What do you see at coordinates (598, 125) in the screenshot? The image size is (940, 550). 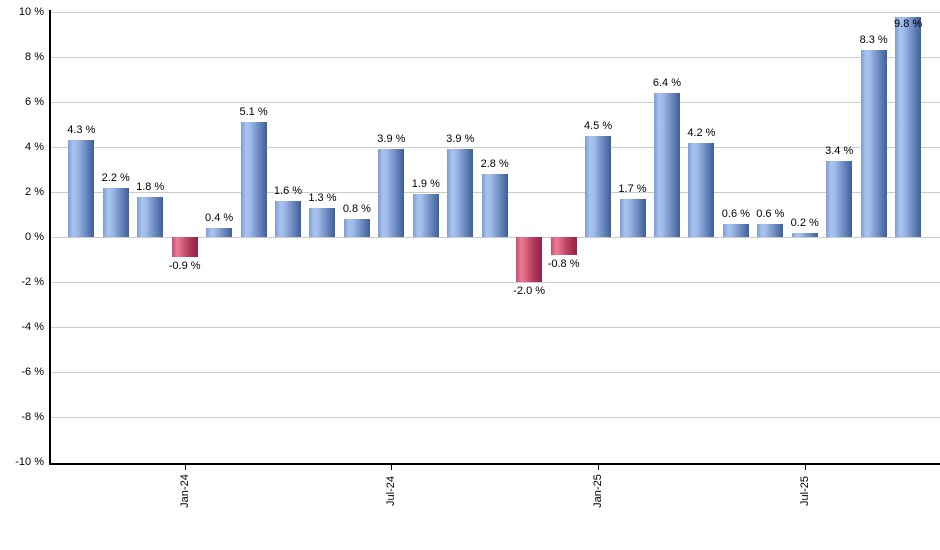 I see `bar-value-label: 4.5 %` at bounding box center [598, 125].